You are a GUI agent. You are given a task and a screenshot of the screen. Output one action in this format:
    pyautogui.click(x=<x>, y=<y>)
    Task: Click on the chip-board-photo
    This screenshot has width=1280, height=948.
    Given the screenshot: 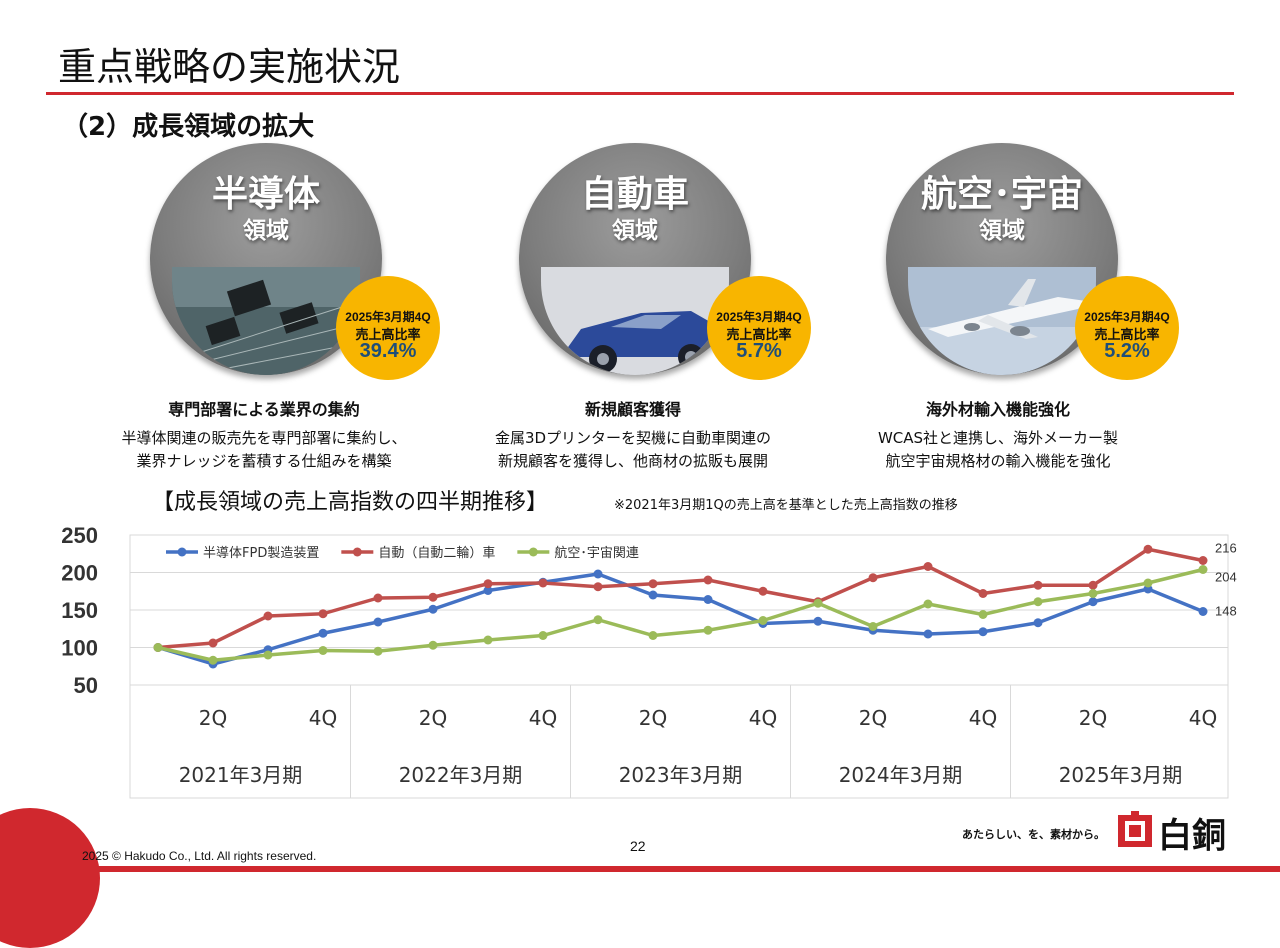 What is the action you would take?
    pyautogui.click(x=266, y=321)
    